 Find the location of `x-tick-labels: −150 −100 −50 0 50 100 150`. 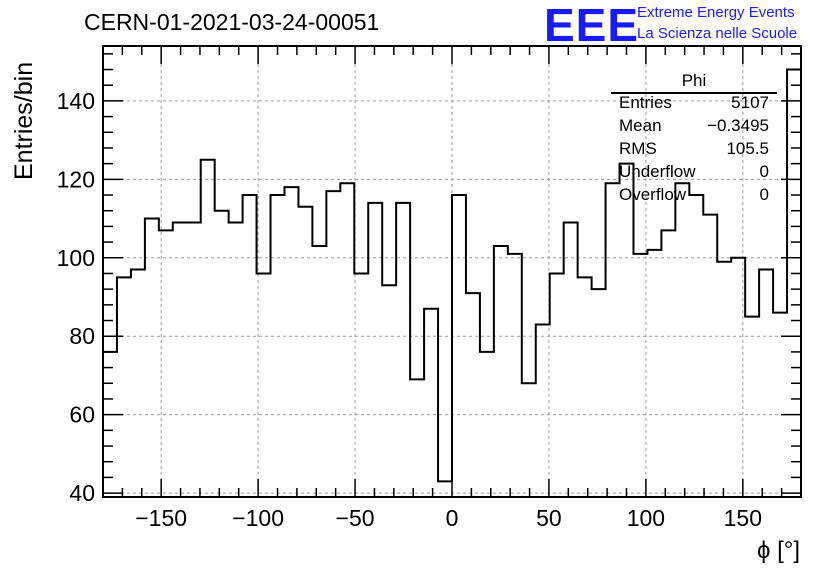

x-tick-labels: −150 −100 −50 0 50 100 150 is located at coordinates (448, 518).